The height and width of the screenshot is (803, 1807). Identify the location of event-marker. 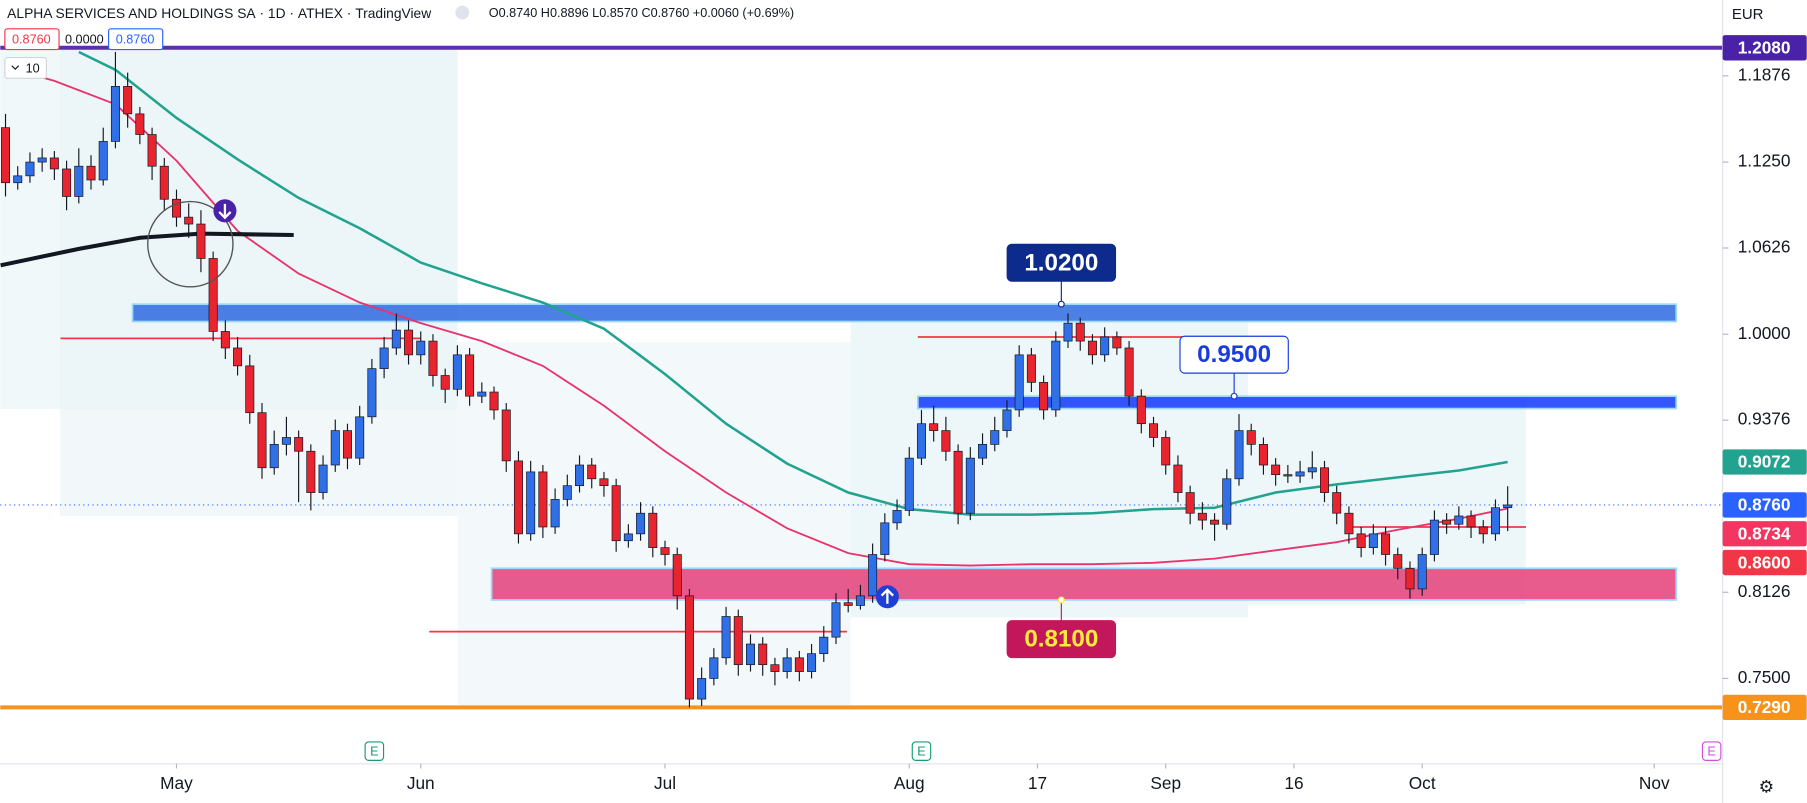
(921, 751).